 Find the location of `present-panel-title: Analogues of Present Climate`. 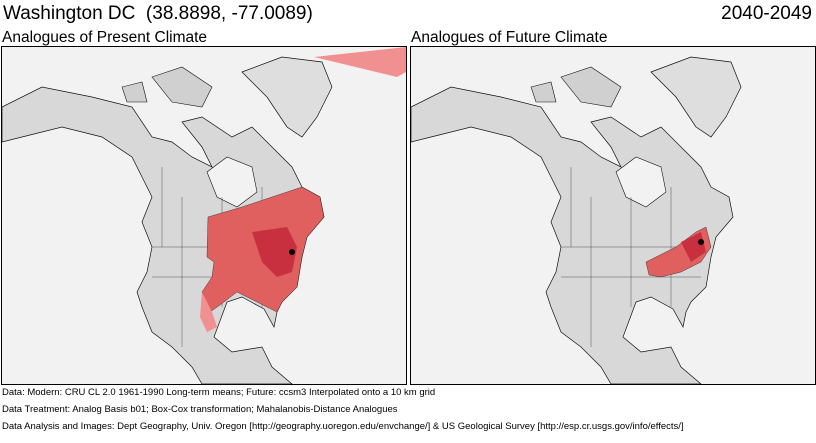

present-panel-title: Analogues of Present Climate is located at coordinates (105, 37).